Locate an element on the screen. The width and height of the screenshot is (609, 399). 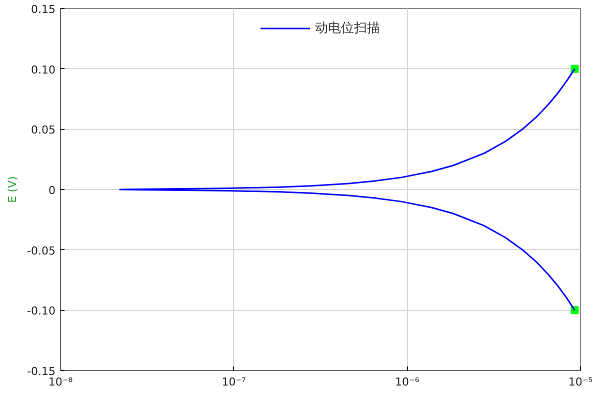
legend-label: 动电位扫描 is located at coordinates (347, 28).